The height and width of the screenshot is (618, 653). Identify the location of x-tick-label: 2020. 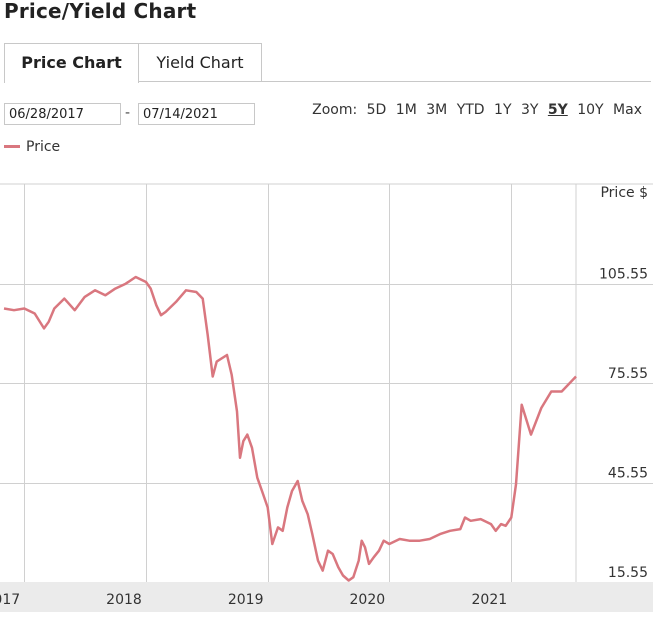
(368, 600).